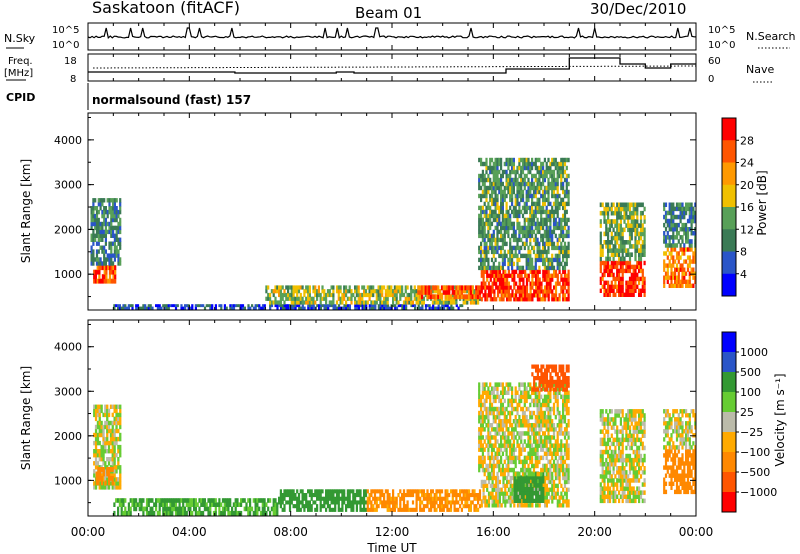  What do you see at coordinates (70, 61) in the screenshot?
I see `freq-tick-18: 18` at bounding box center [70, 61].